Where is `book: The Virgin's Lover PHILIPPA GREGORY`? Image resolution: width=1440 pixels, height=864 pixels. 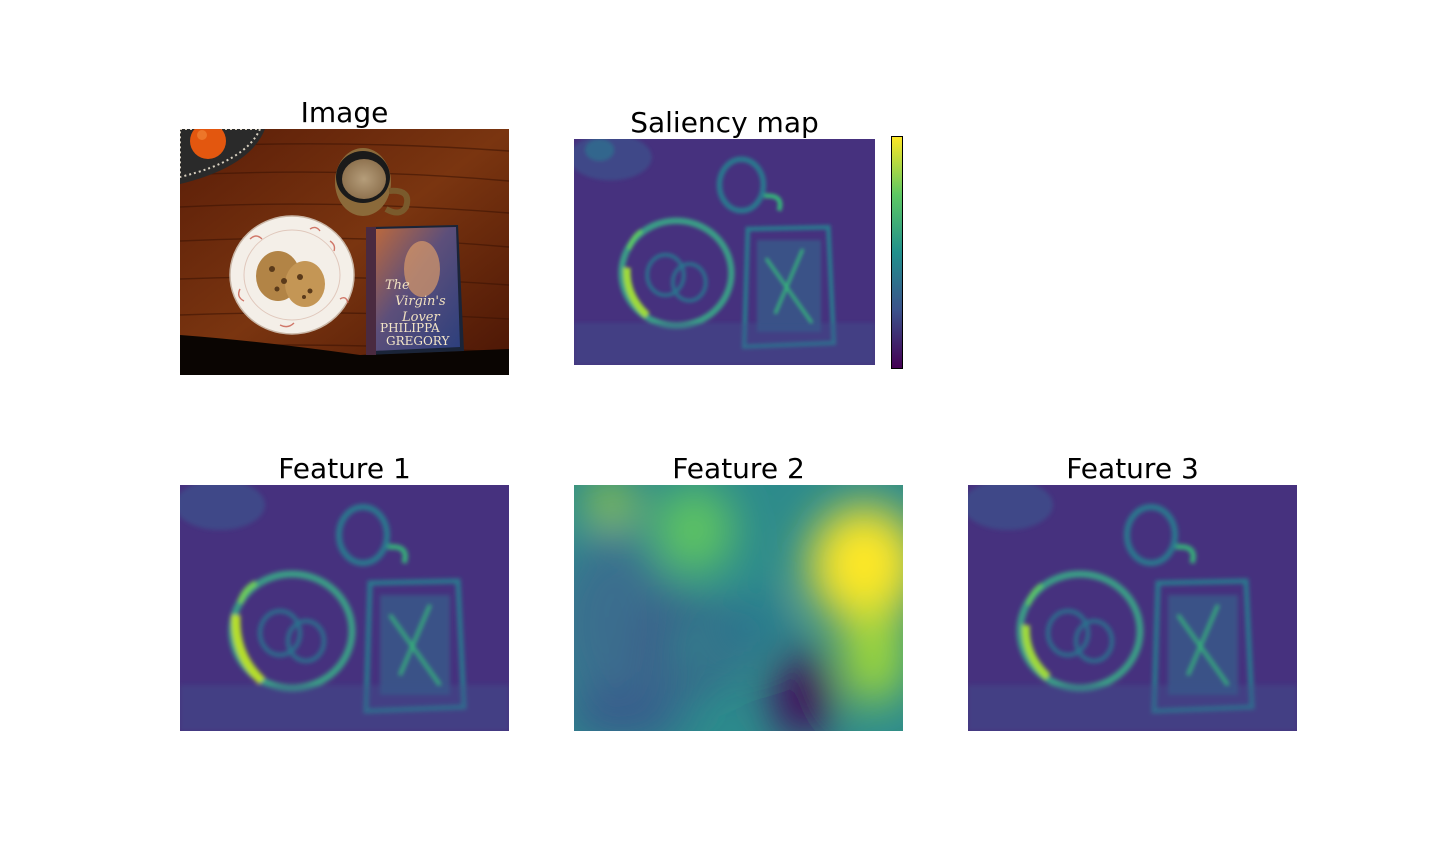 book: The Virgin's Lover PHILIPPA GREGORY is located at coordinates (415, 290).